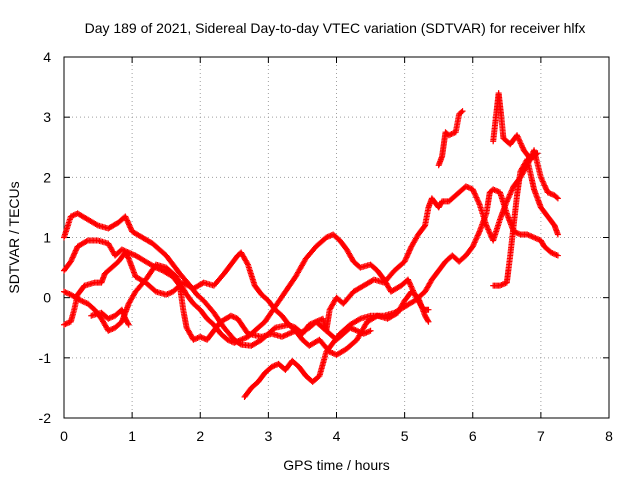 This screenshot has width=640, height=480. I want to click on x-tick-label: 4, so click(337, 436).